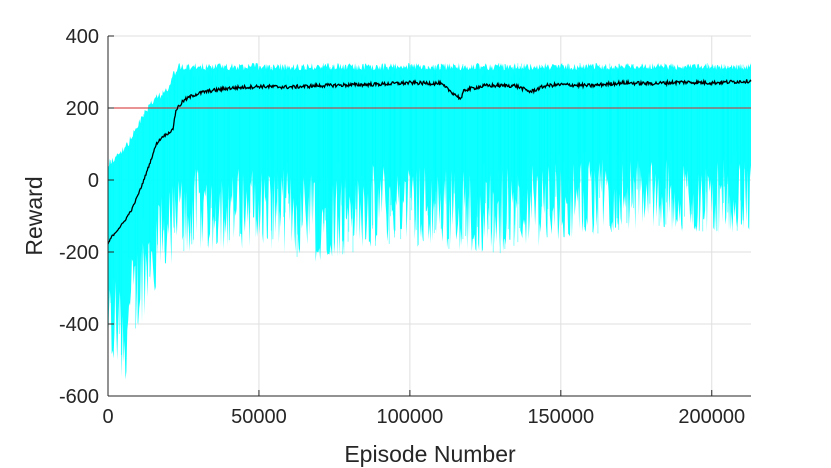  Describe the element at coordinates (107, 417) in the screenshot. I see `x-tick-label: 0` at that location.